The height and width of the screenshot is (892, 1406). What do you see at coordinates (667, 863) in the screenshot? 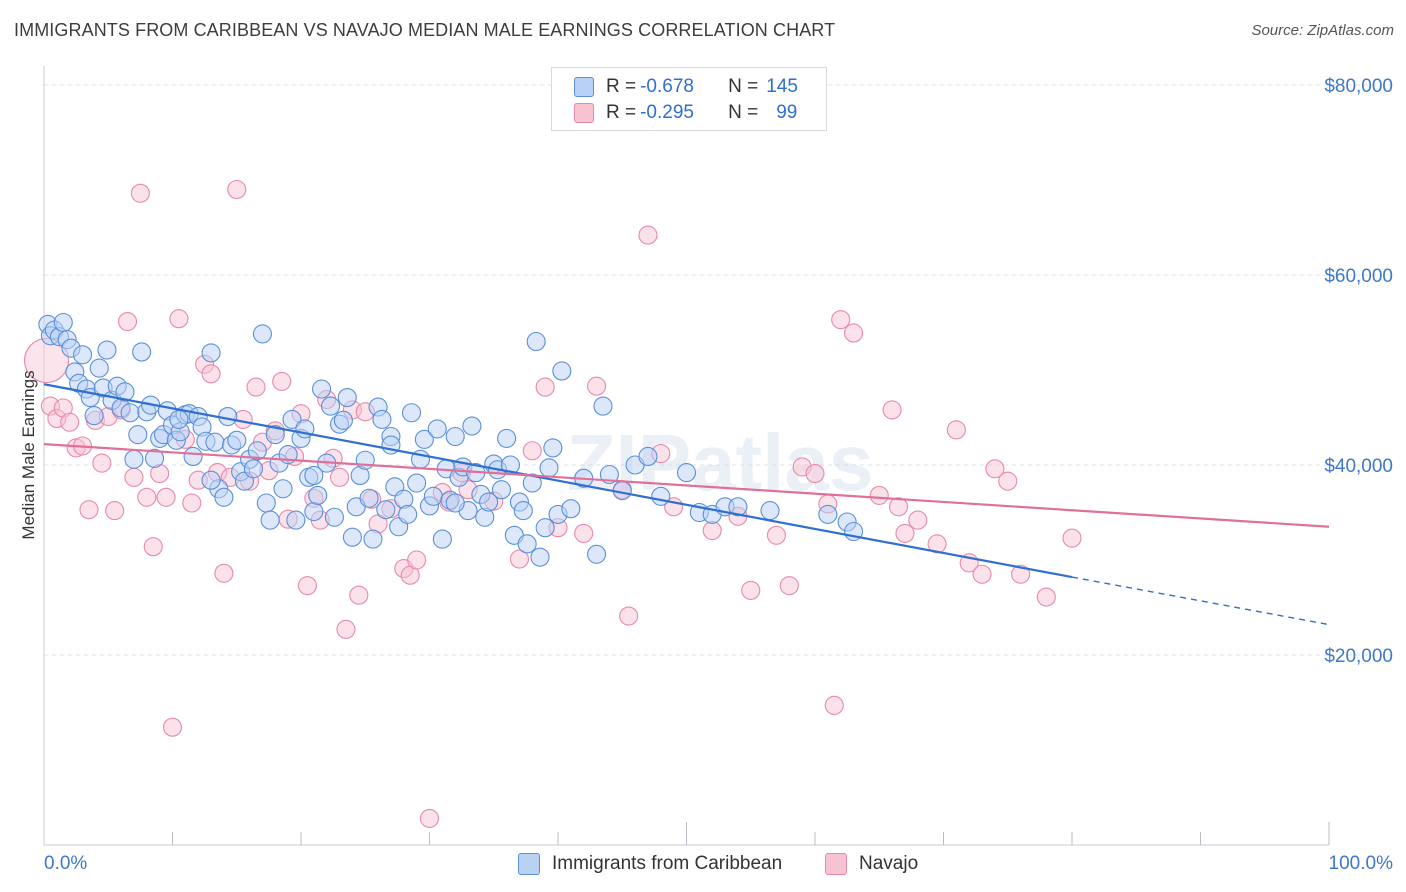
I see `bottom-legend-label: Immigrants from Caribbean` at bounding box center [667, 863].